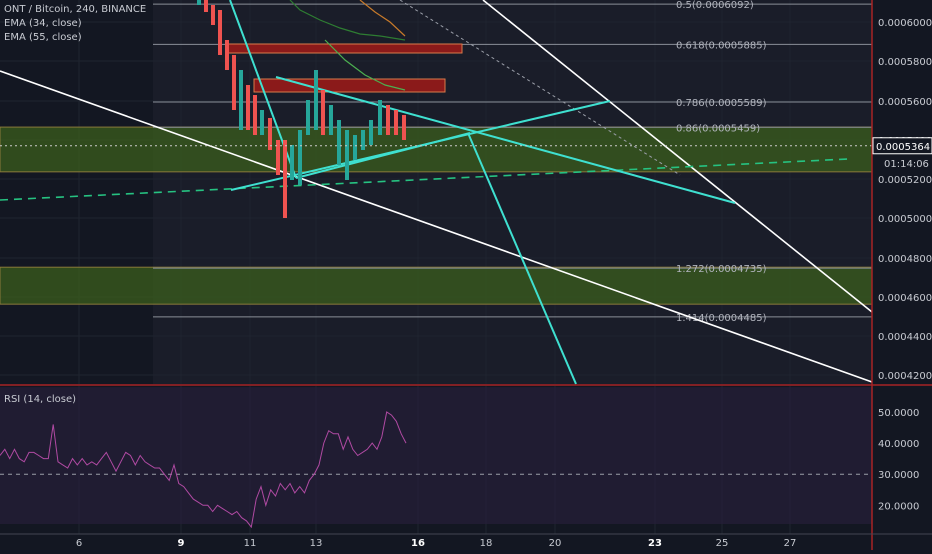 Image resolution: width=932 pixels, height=554 pixels. What do you see at coordinates (898, 475) in the screenshot?
I see `rsi-tick-label: 30.0000` at bounding box center [898, 475].